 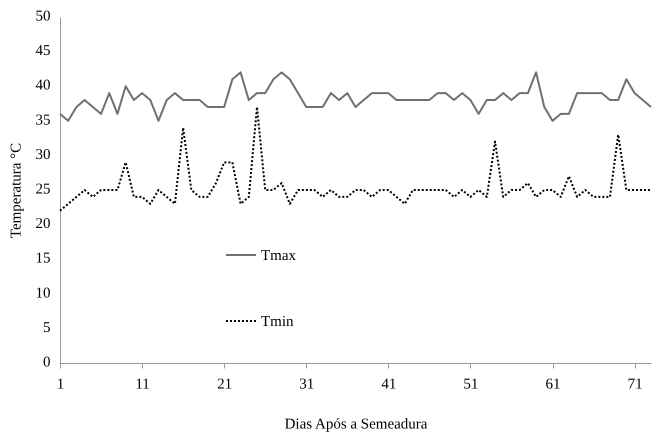 What do you see at coordinates (278, 256) in the screenshot?
I see `legend-label: Tmax` at bounding box center [278, 256].